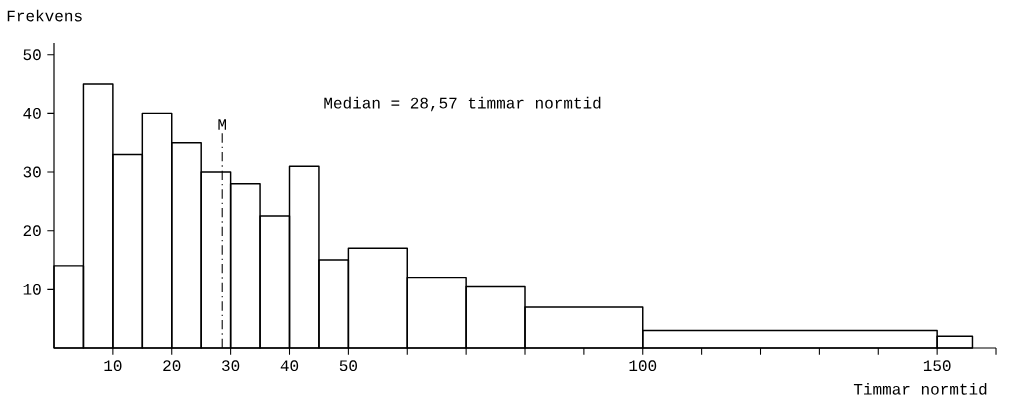 The width and height of the screenshot is (1016, 410). Describe the element at coordinates (113, 366) in the screenshot. I see `x-tick-label: 10` at that location.